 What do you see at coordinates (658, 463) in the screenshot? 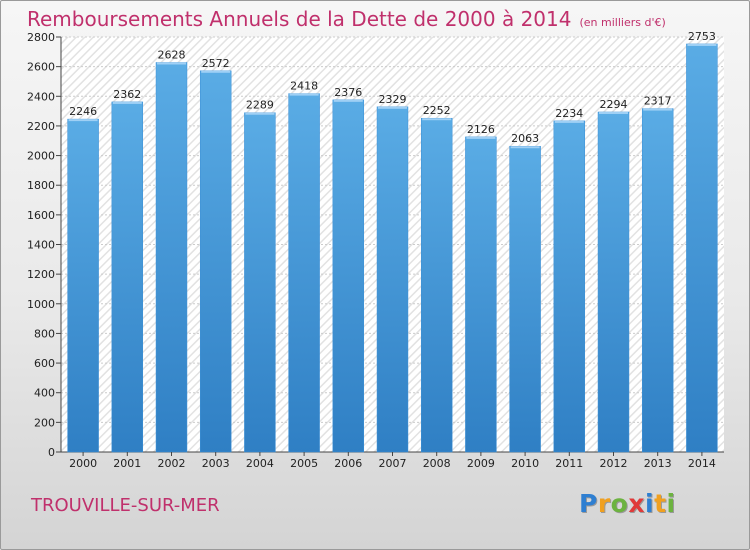
I see `x-tick-label: 2013` at bounding box center [658, 463].